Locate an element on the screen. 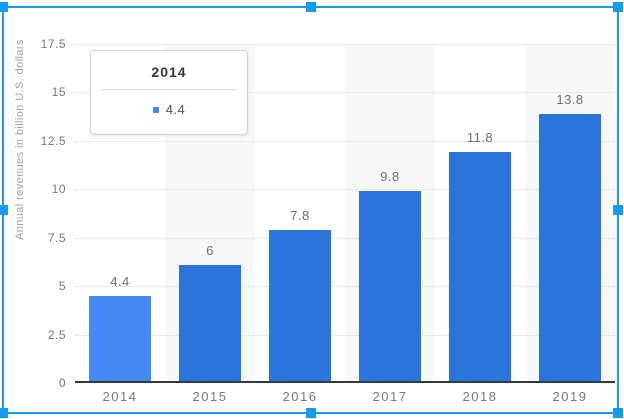  bar-2018 is located at coordinates (480, 266).